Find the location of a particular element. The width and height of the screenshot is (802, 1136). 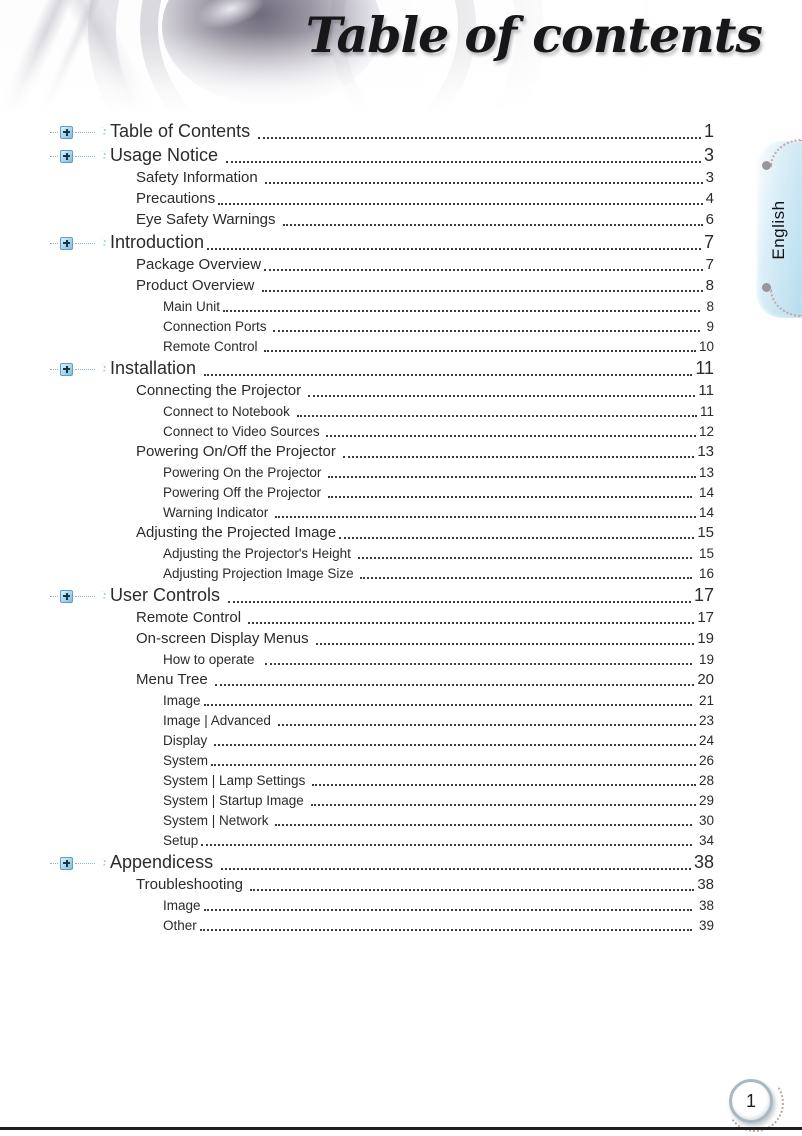

toc-entry: Troubleshooting 38 is located at coordinates (382, 884).